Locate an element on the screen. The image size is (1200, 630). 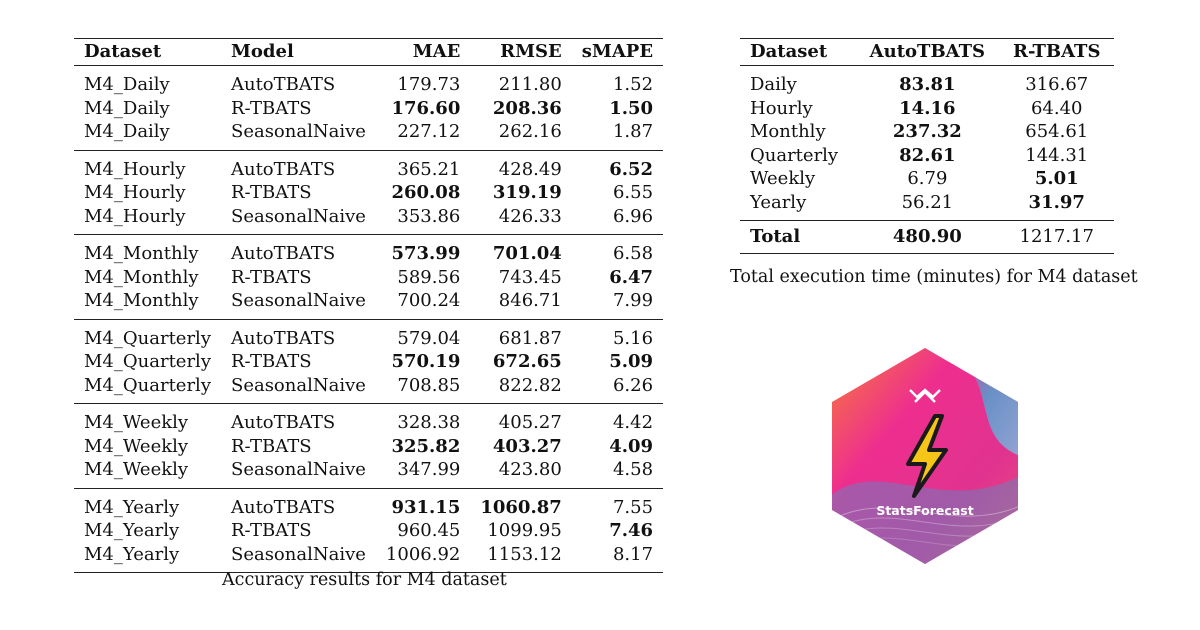
logo-wordmark: StatsForecast is located at coordinates (925, 510).